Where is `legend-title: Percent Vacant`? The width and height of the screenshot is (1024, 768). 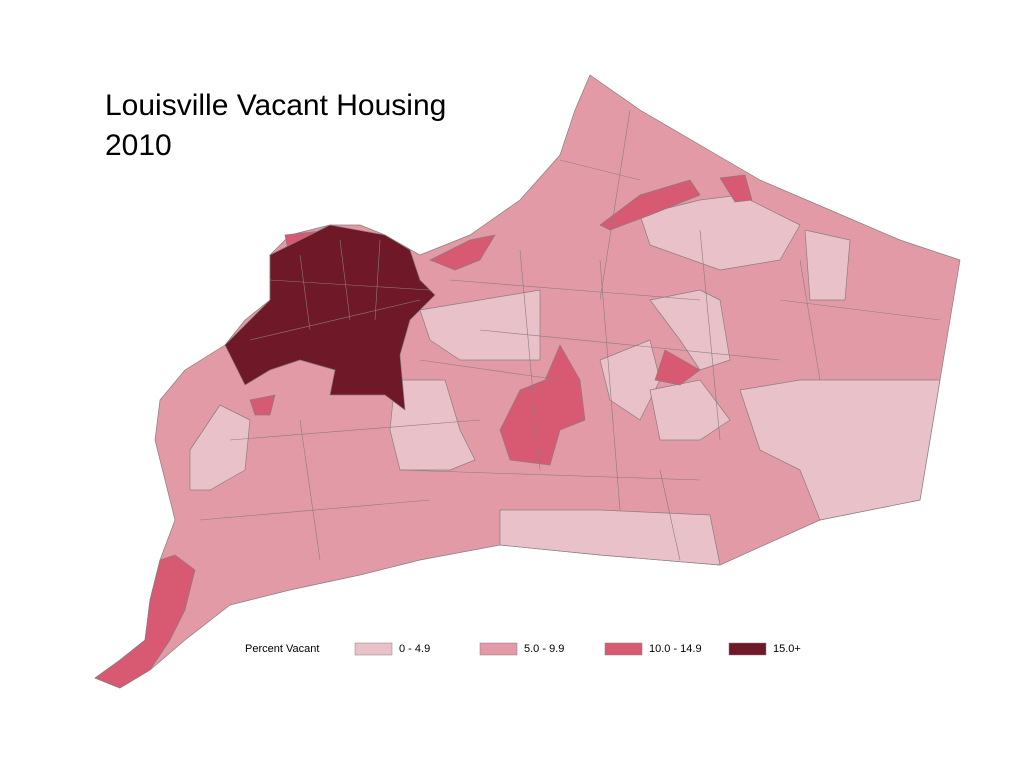
legend-title: Percent Vacant is located at coordinates (282, 649).